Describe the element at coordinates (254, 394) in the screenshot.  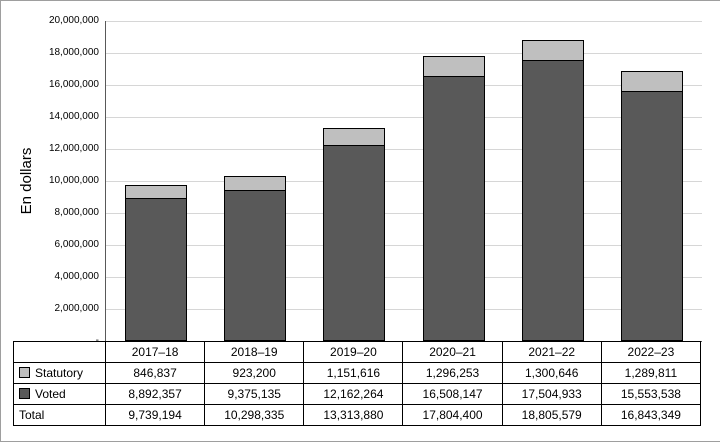
I see `table-cell: 9,375,135` at that location.